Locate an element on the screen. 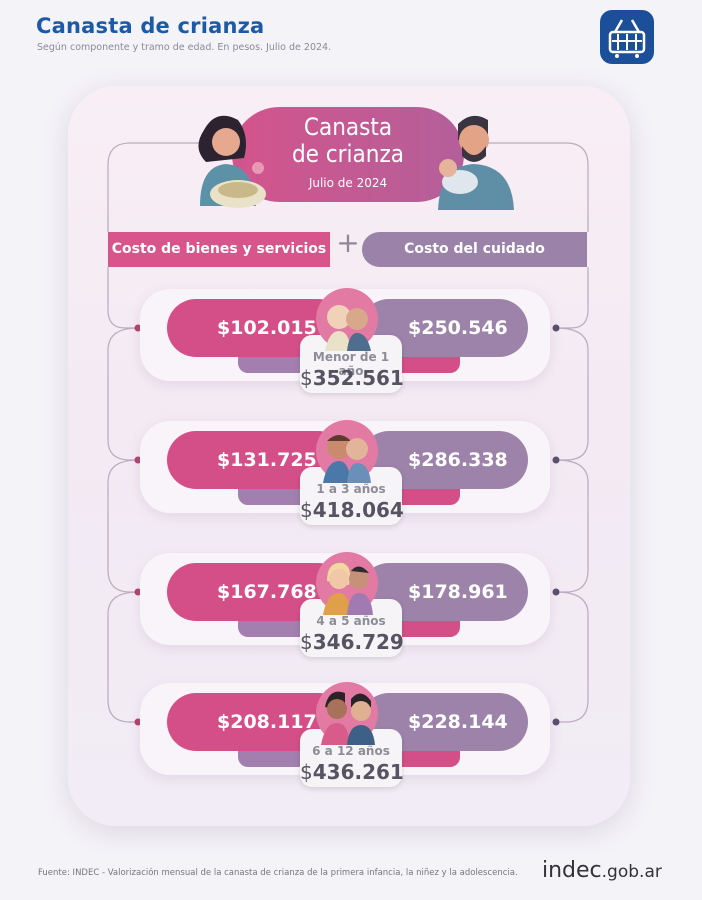  total-value: $352.561 is located at coordinates (352, 378).